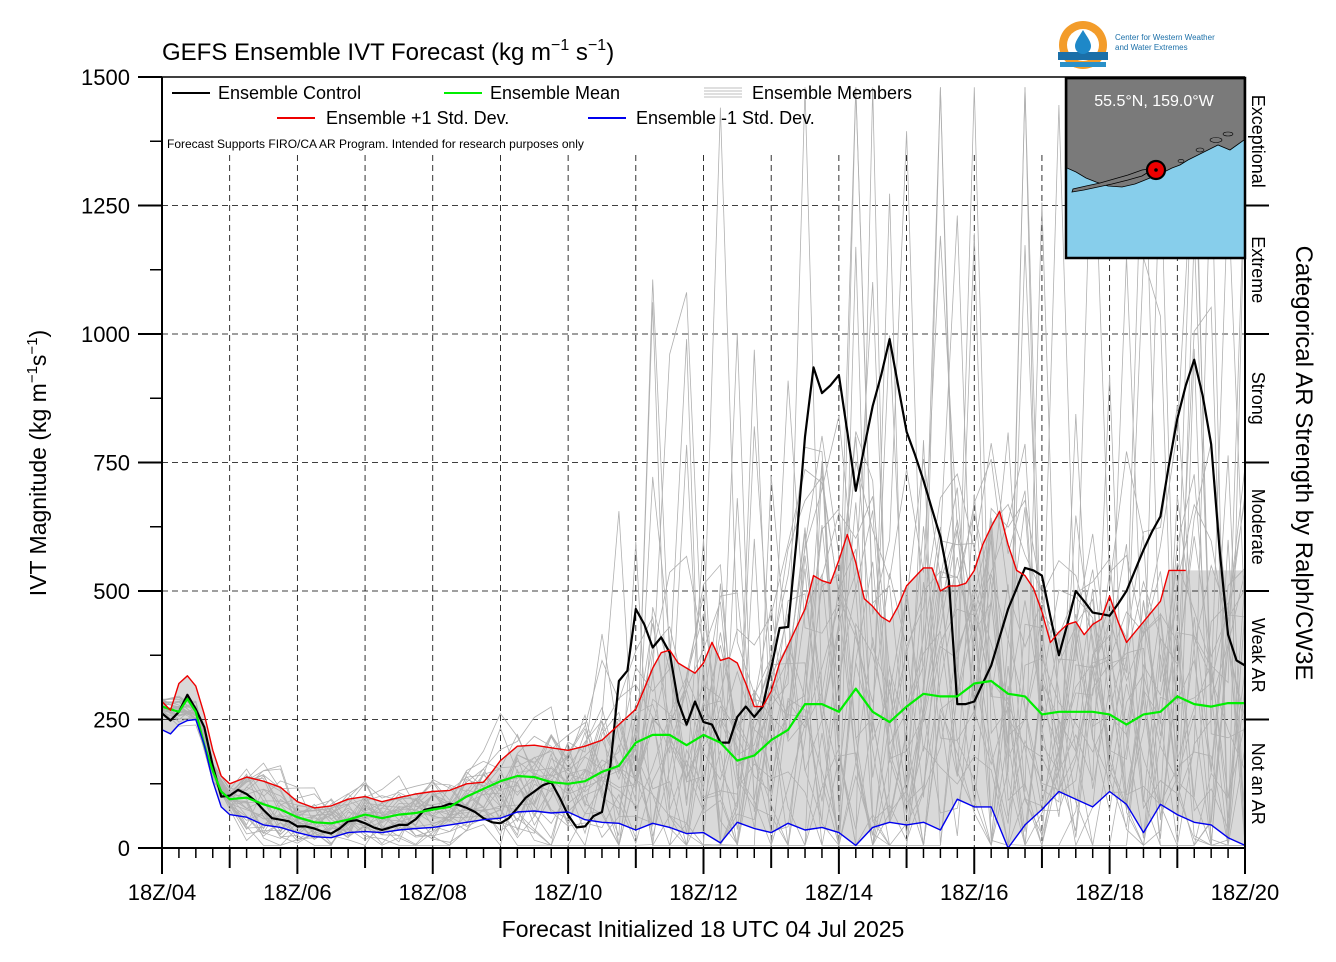 Image resolution: width=1336 pixels, height=962 pixels. I want to click on category-label: Exceptional, so click(1258, 141).